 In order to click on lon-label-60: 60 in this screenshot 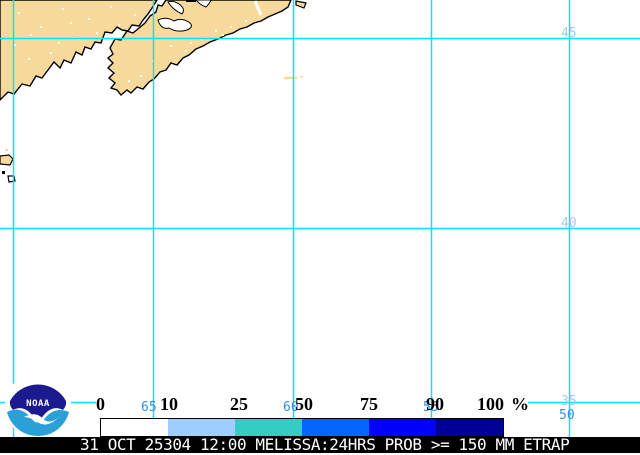, I will do `click(291, 407)`.